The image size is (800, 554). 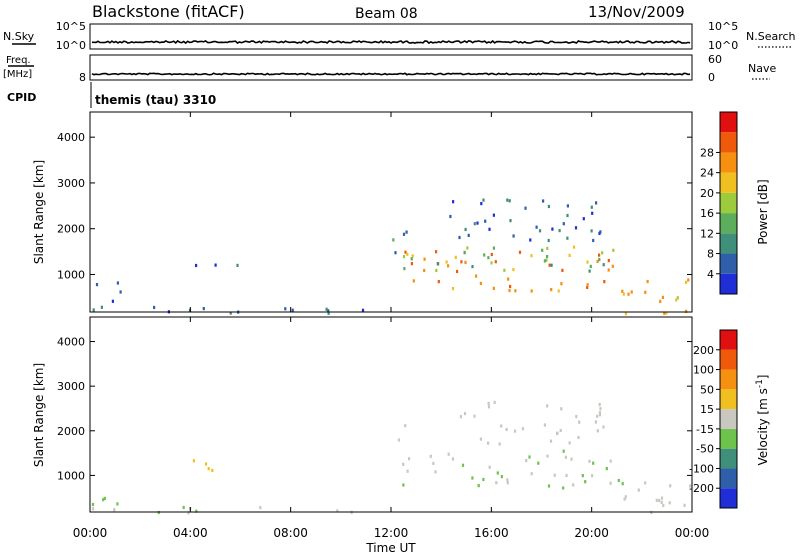 What do you see at coordinates (399, 36) in the screenshot?
I see `noise-panel: N.Sky 10^5 10^0 10^5 10^0 N.Search` at bounding box center [399, 36].